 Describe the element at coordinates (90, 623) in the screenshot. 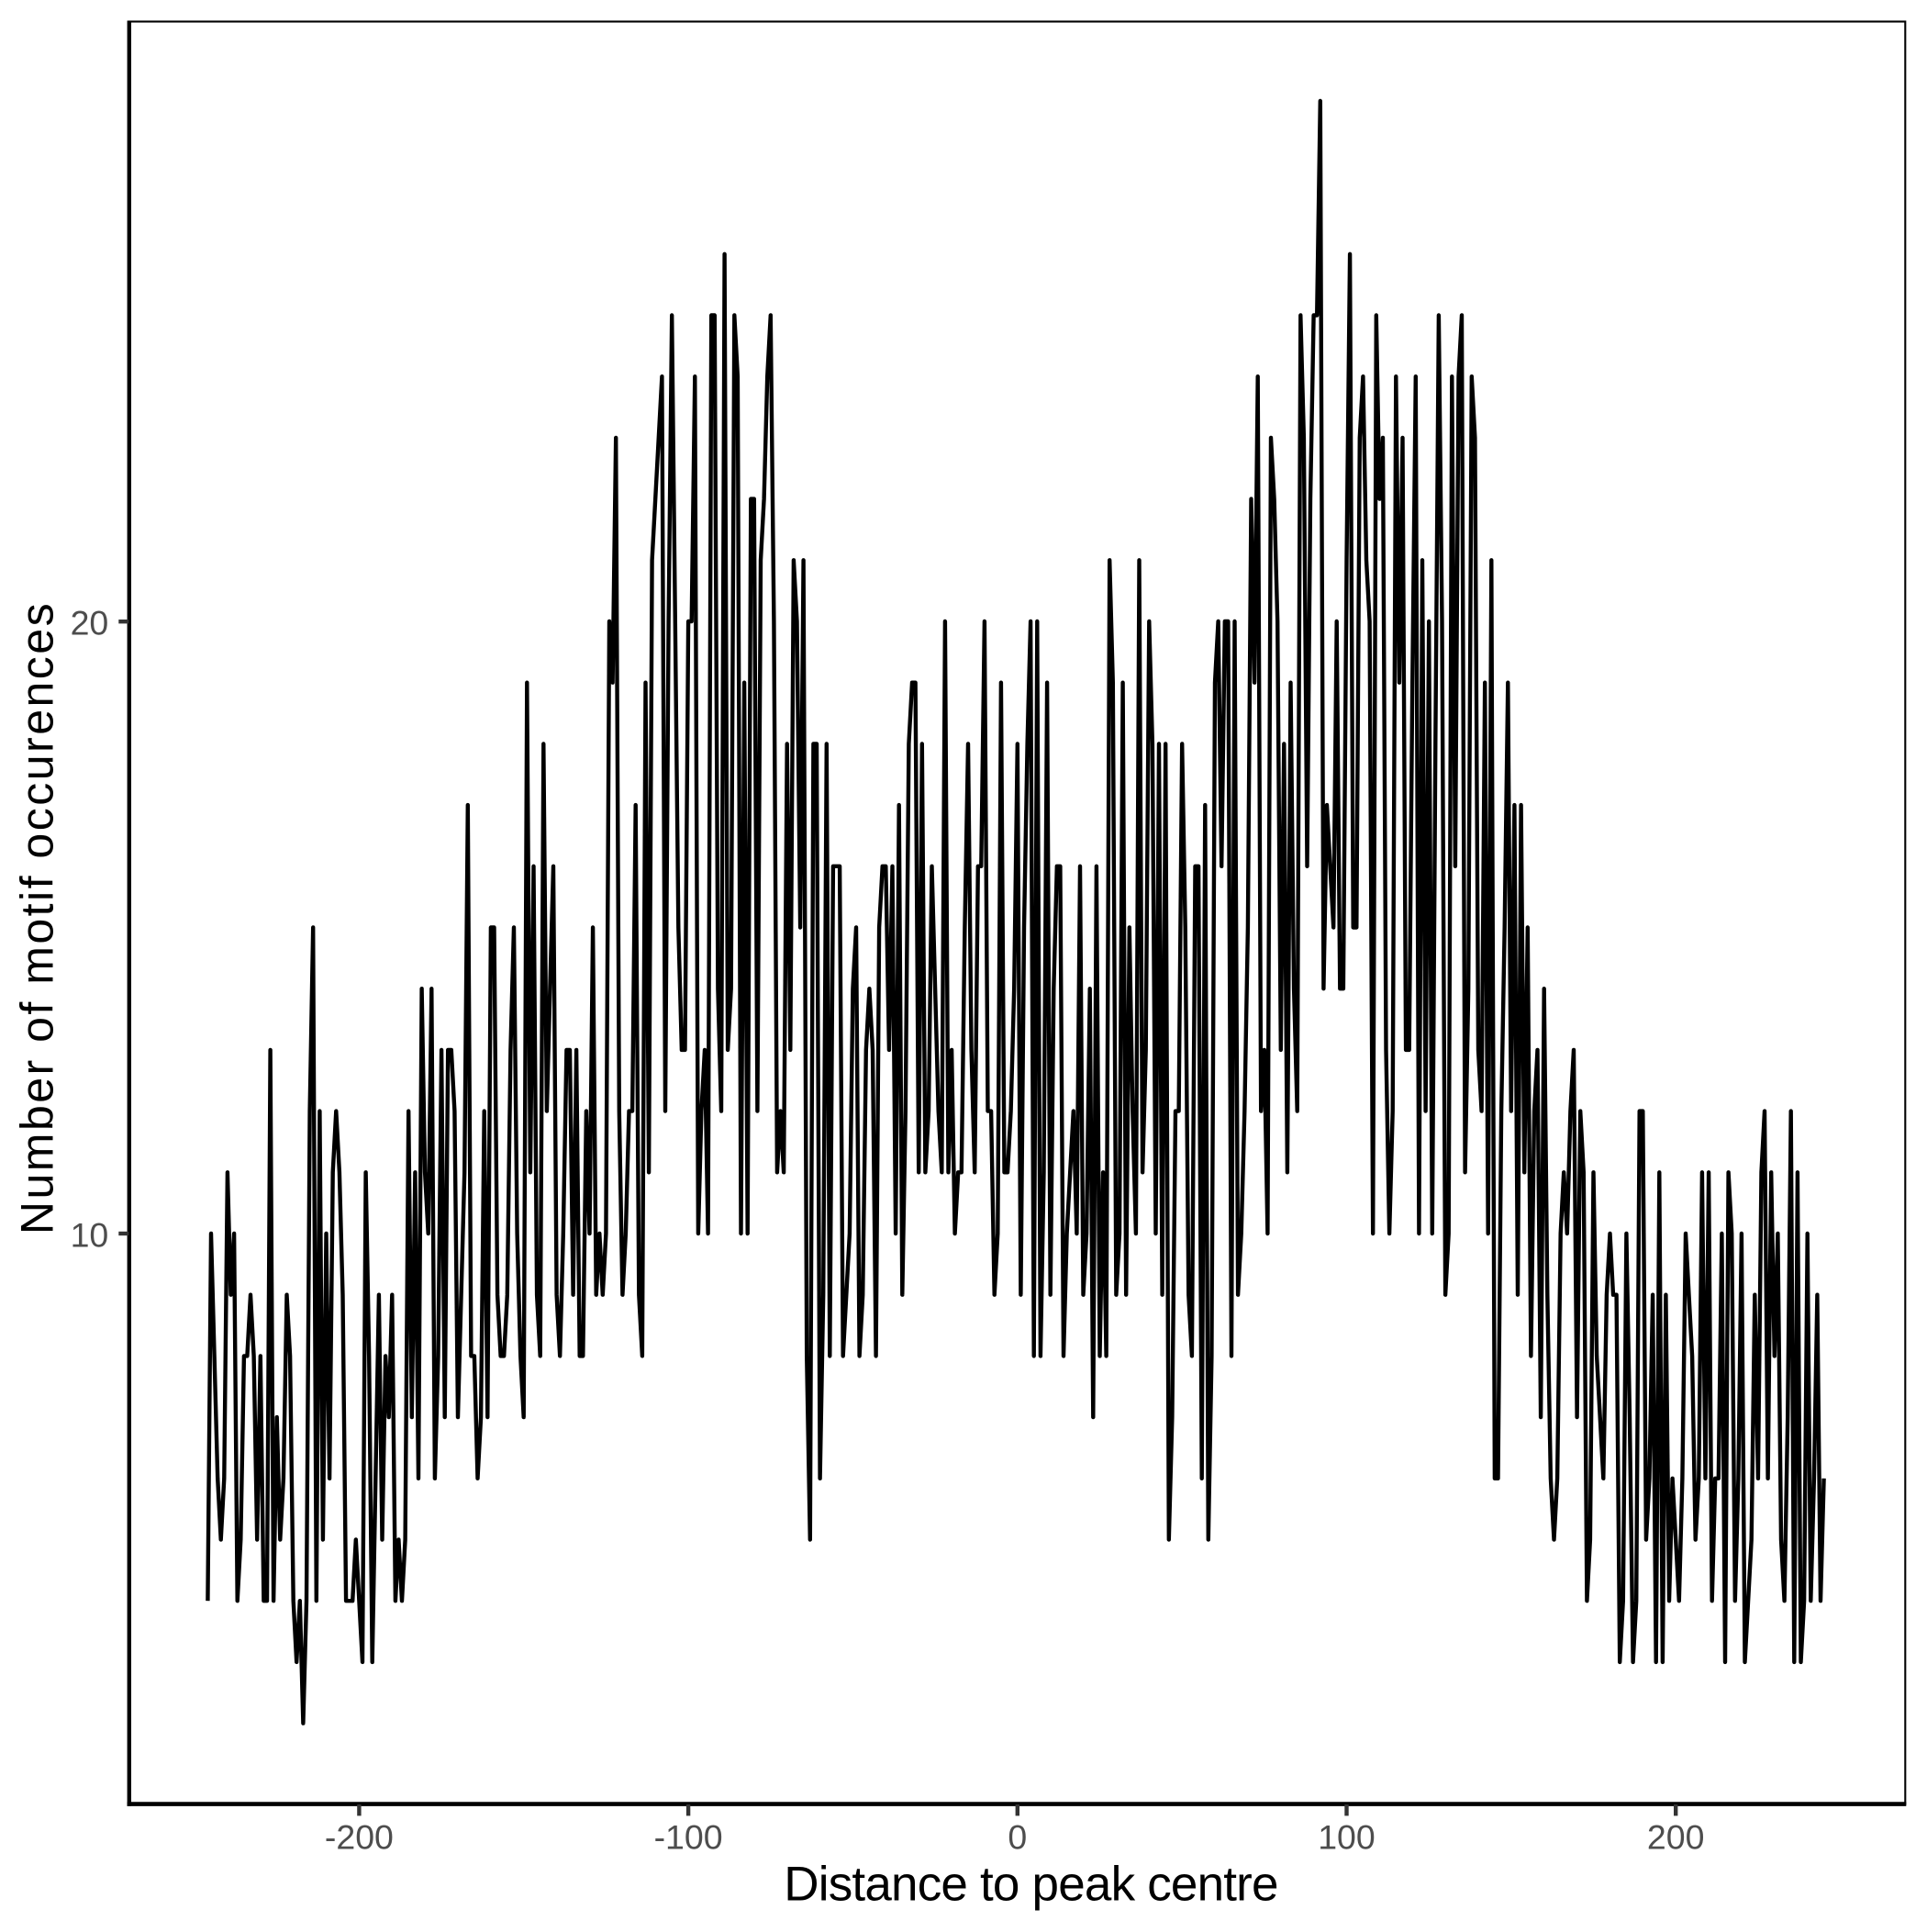

I see `svg-text: 20` at that location.